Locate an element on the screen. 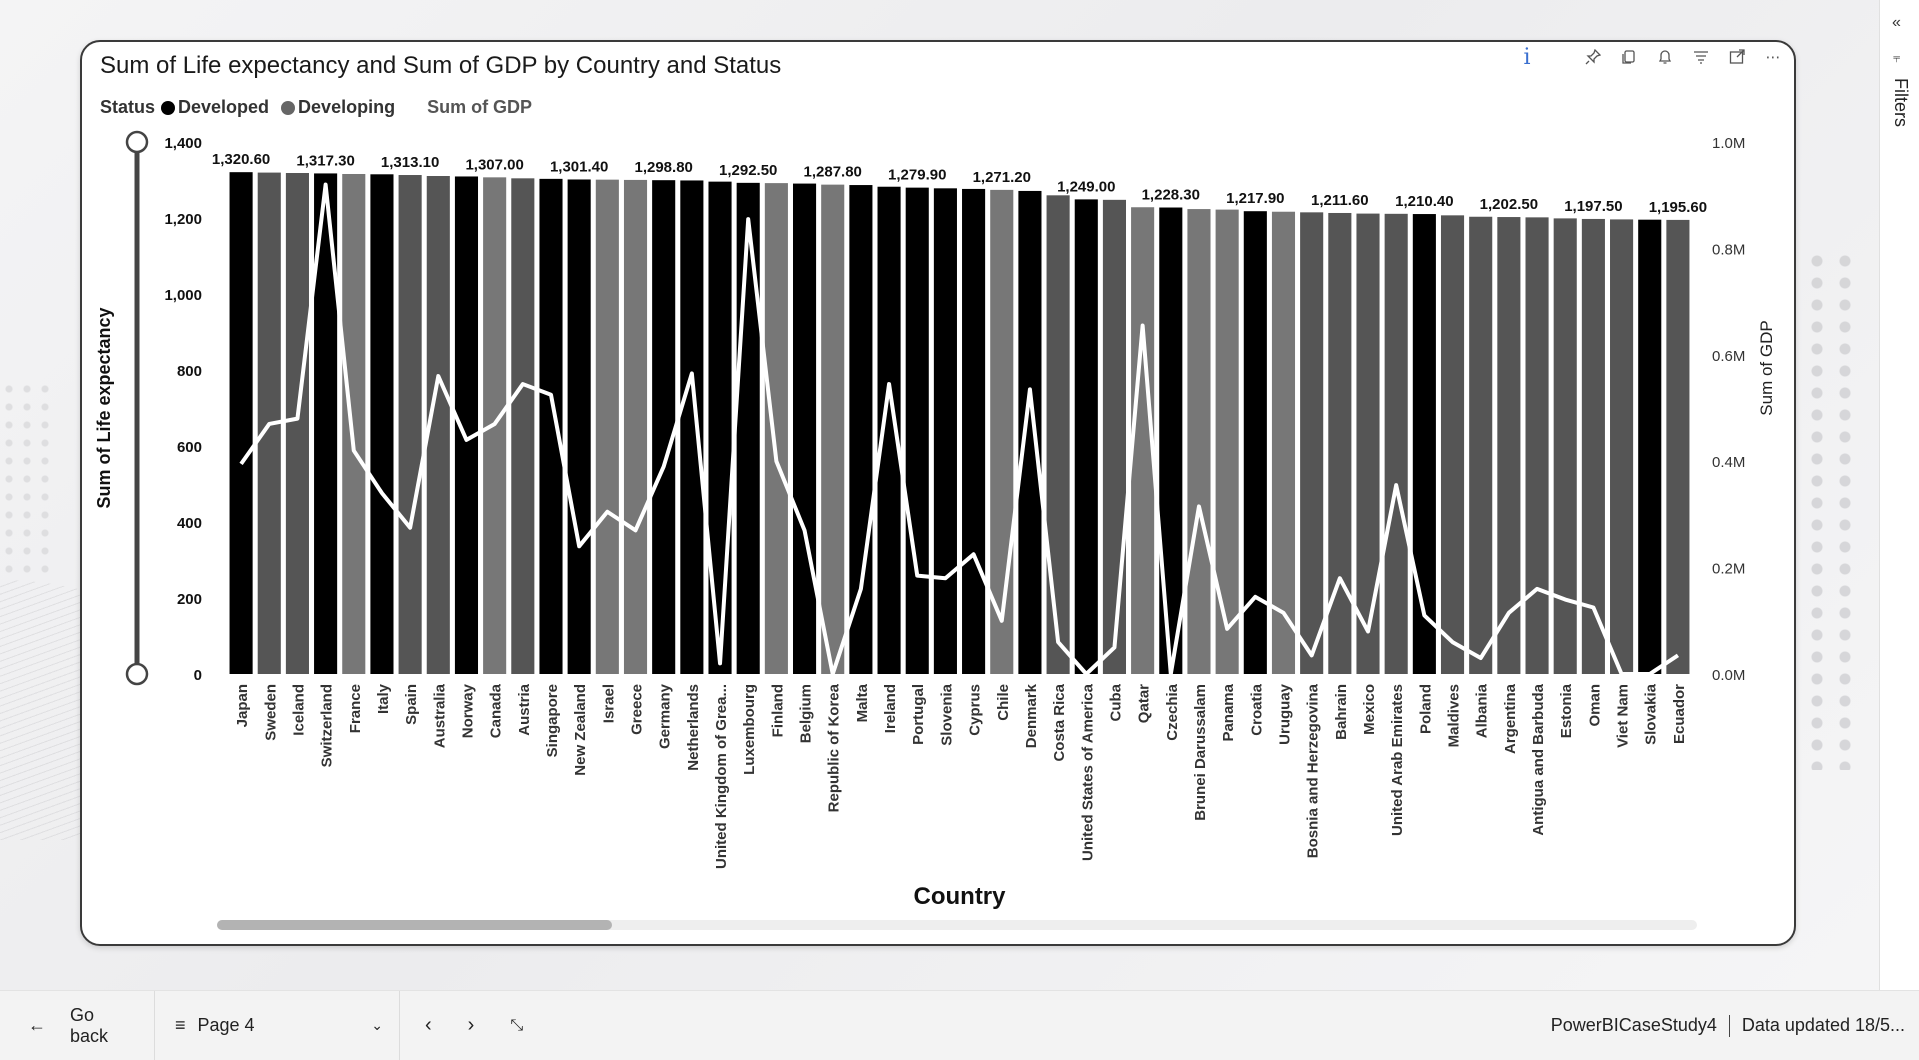 The image size is (1919, 1060). bar-argentina is located at coordinates (1509, 446).